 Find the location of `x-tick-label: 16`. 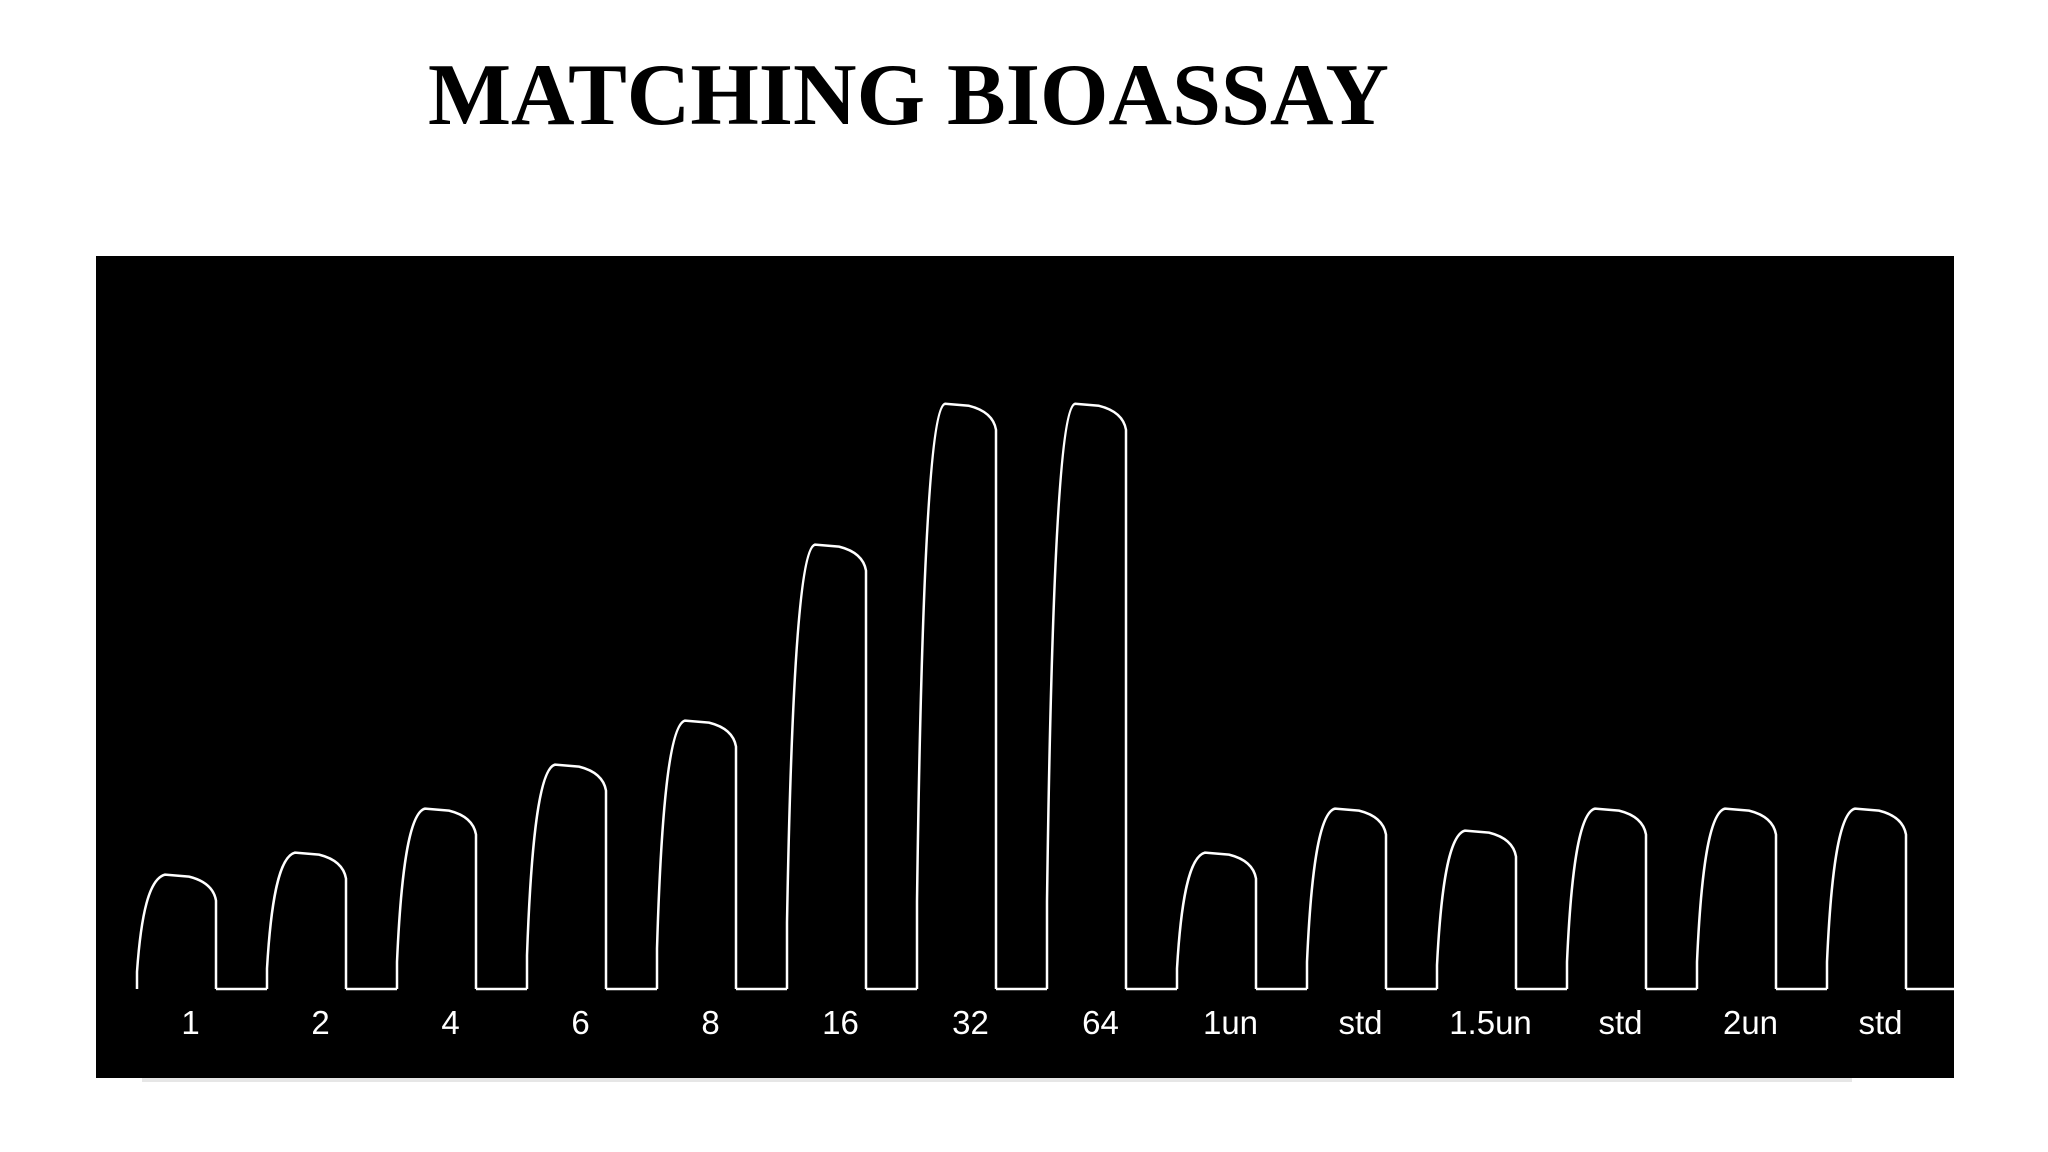

x-tick-label: 16 is located at coordinates (840, 1022).